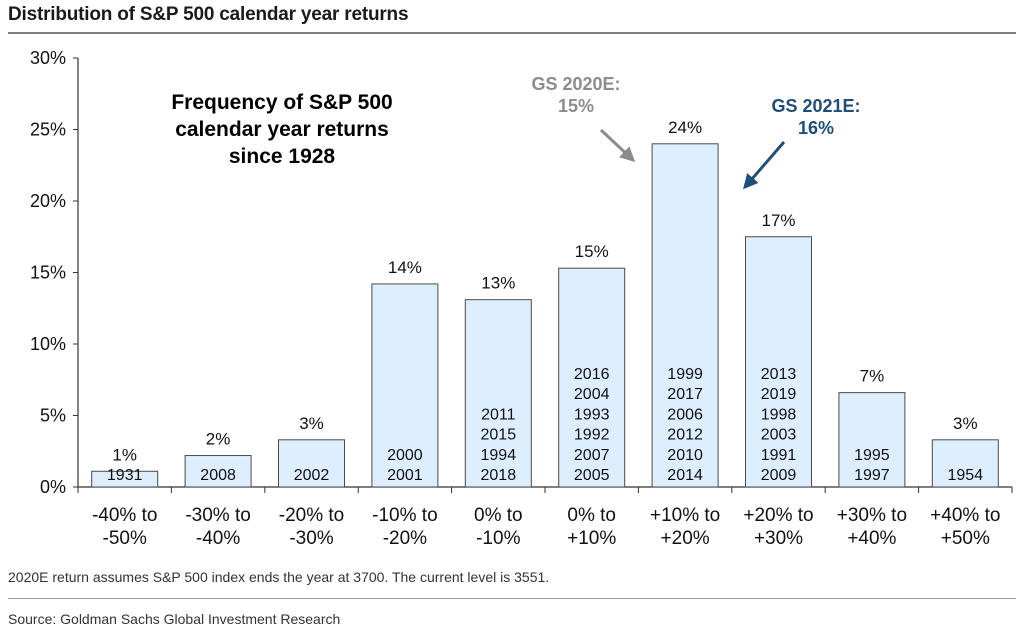  Describe the element at coordinates (405, 455) in the screenshot. I see `bar-year-label: 2000` at that location.